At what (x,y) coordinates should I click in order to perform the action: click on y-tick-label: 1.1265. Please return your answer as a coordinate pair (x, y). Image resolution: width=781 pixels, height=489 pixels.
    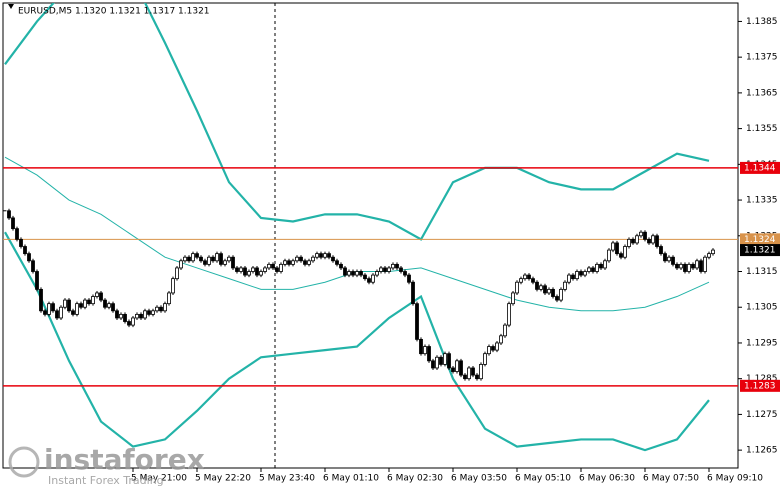
    Looking at the image, I should click on (762, 451).